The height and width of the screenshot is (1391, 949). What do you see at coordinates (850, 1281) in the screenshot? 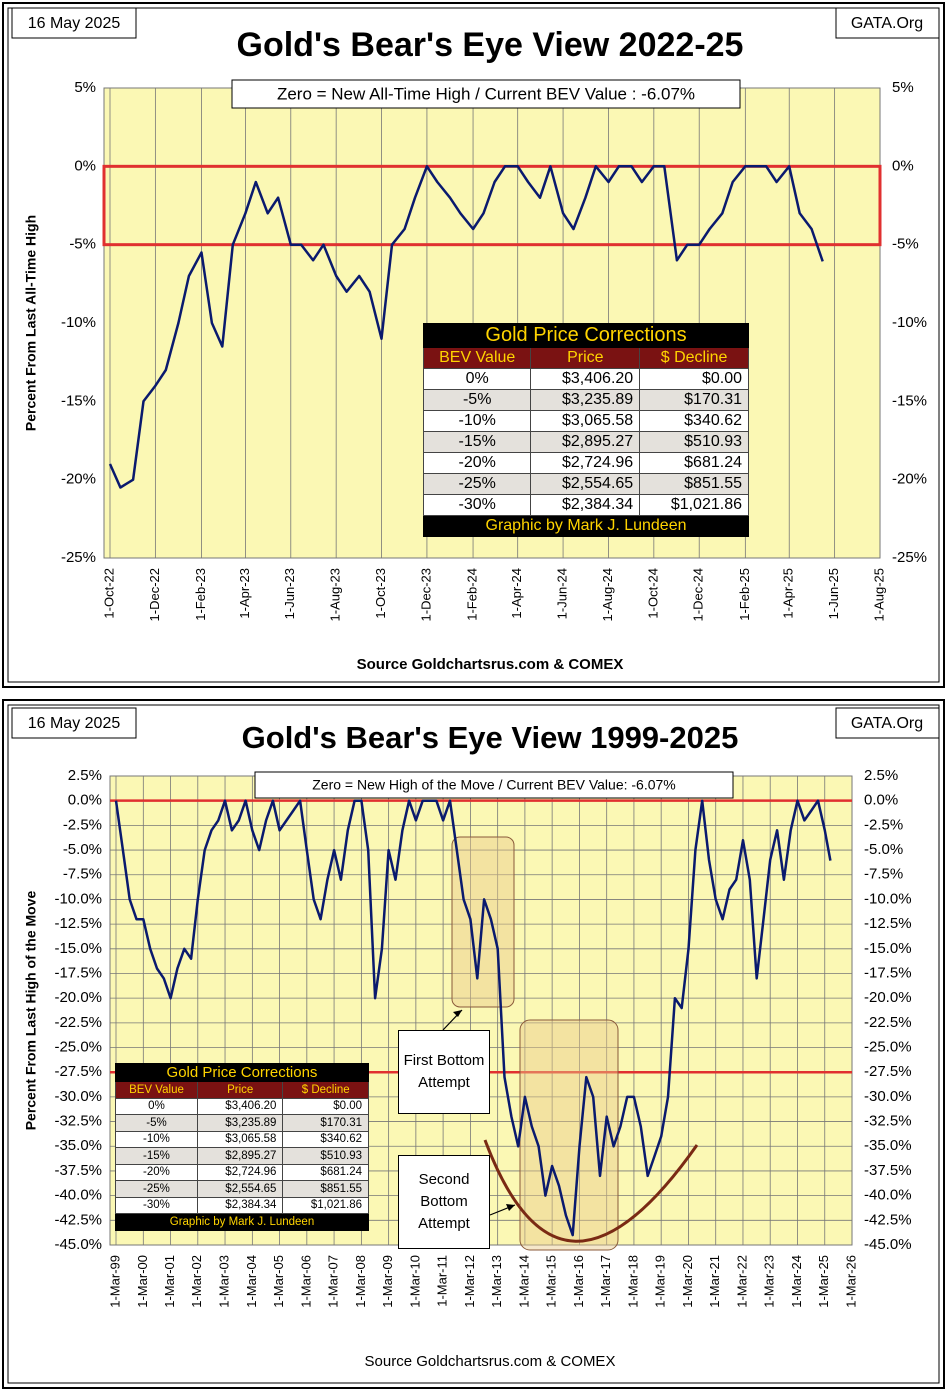
I see `x-tick-label: 1-Mar-26` at bounding box center [850, 1281].